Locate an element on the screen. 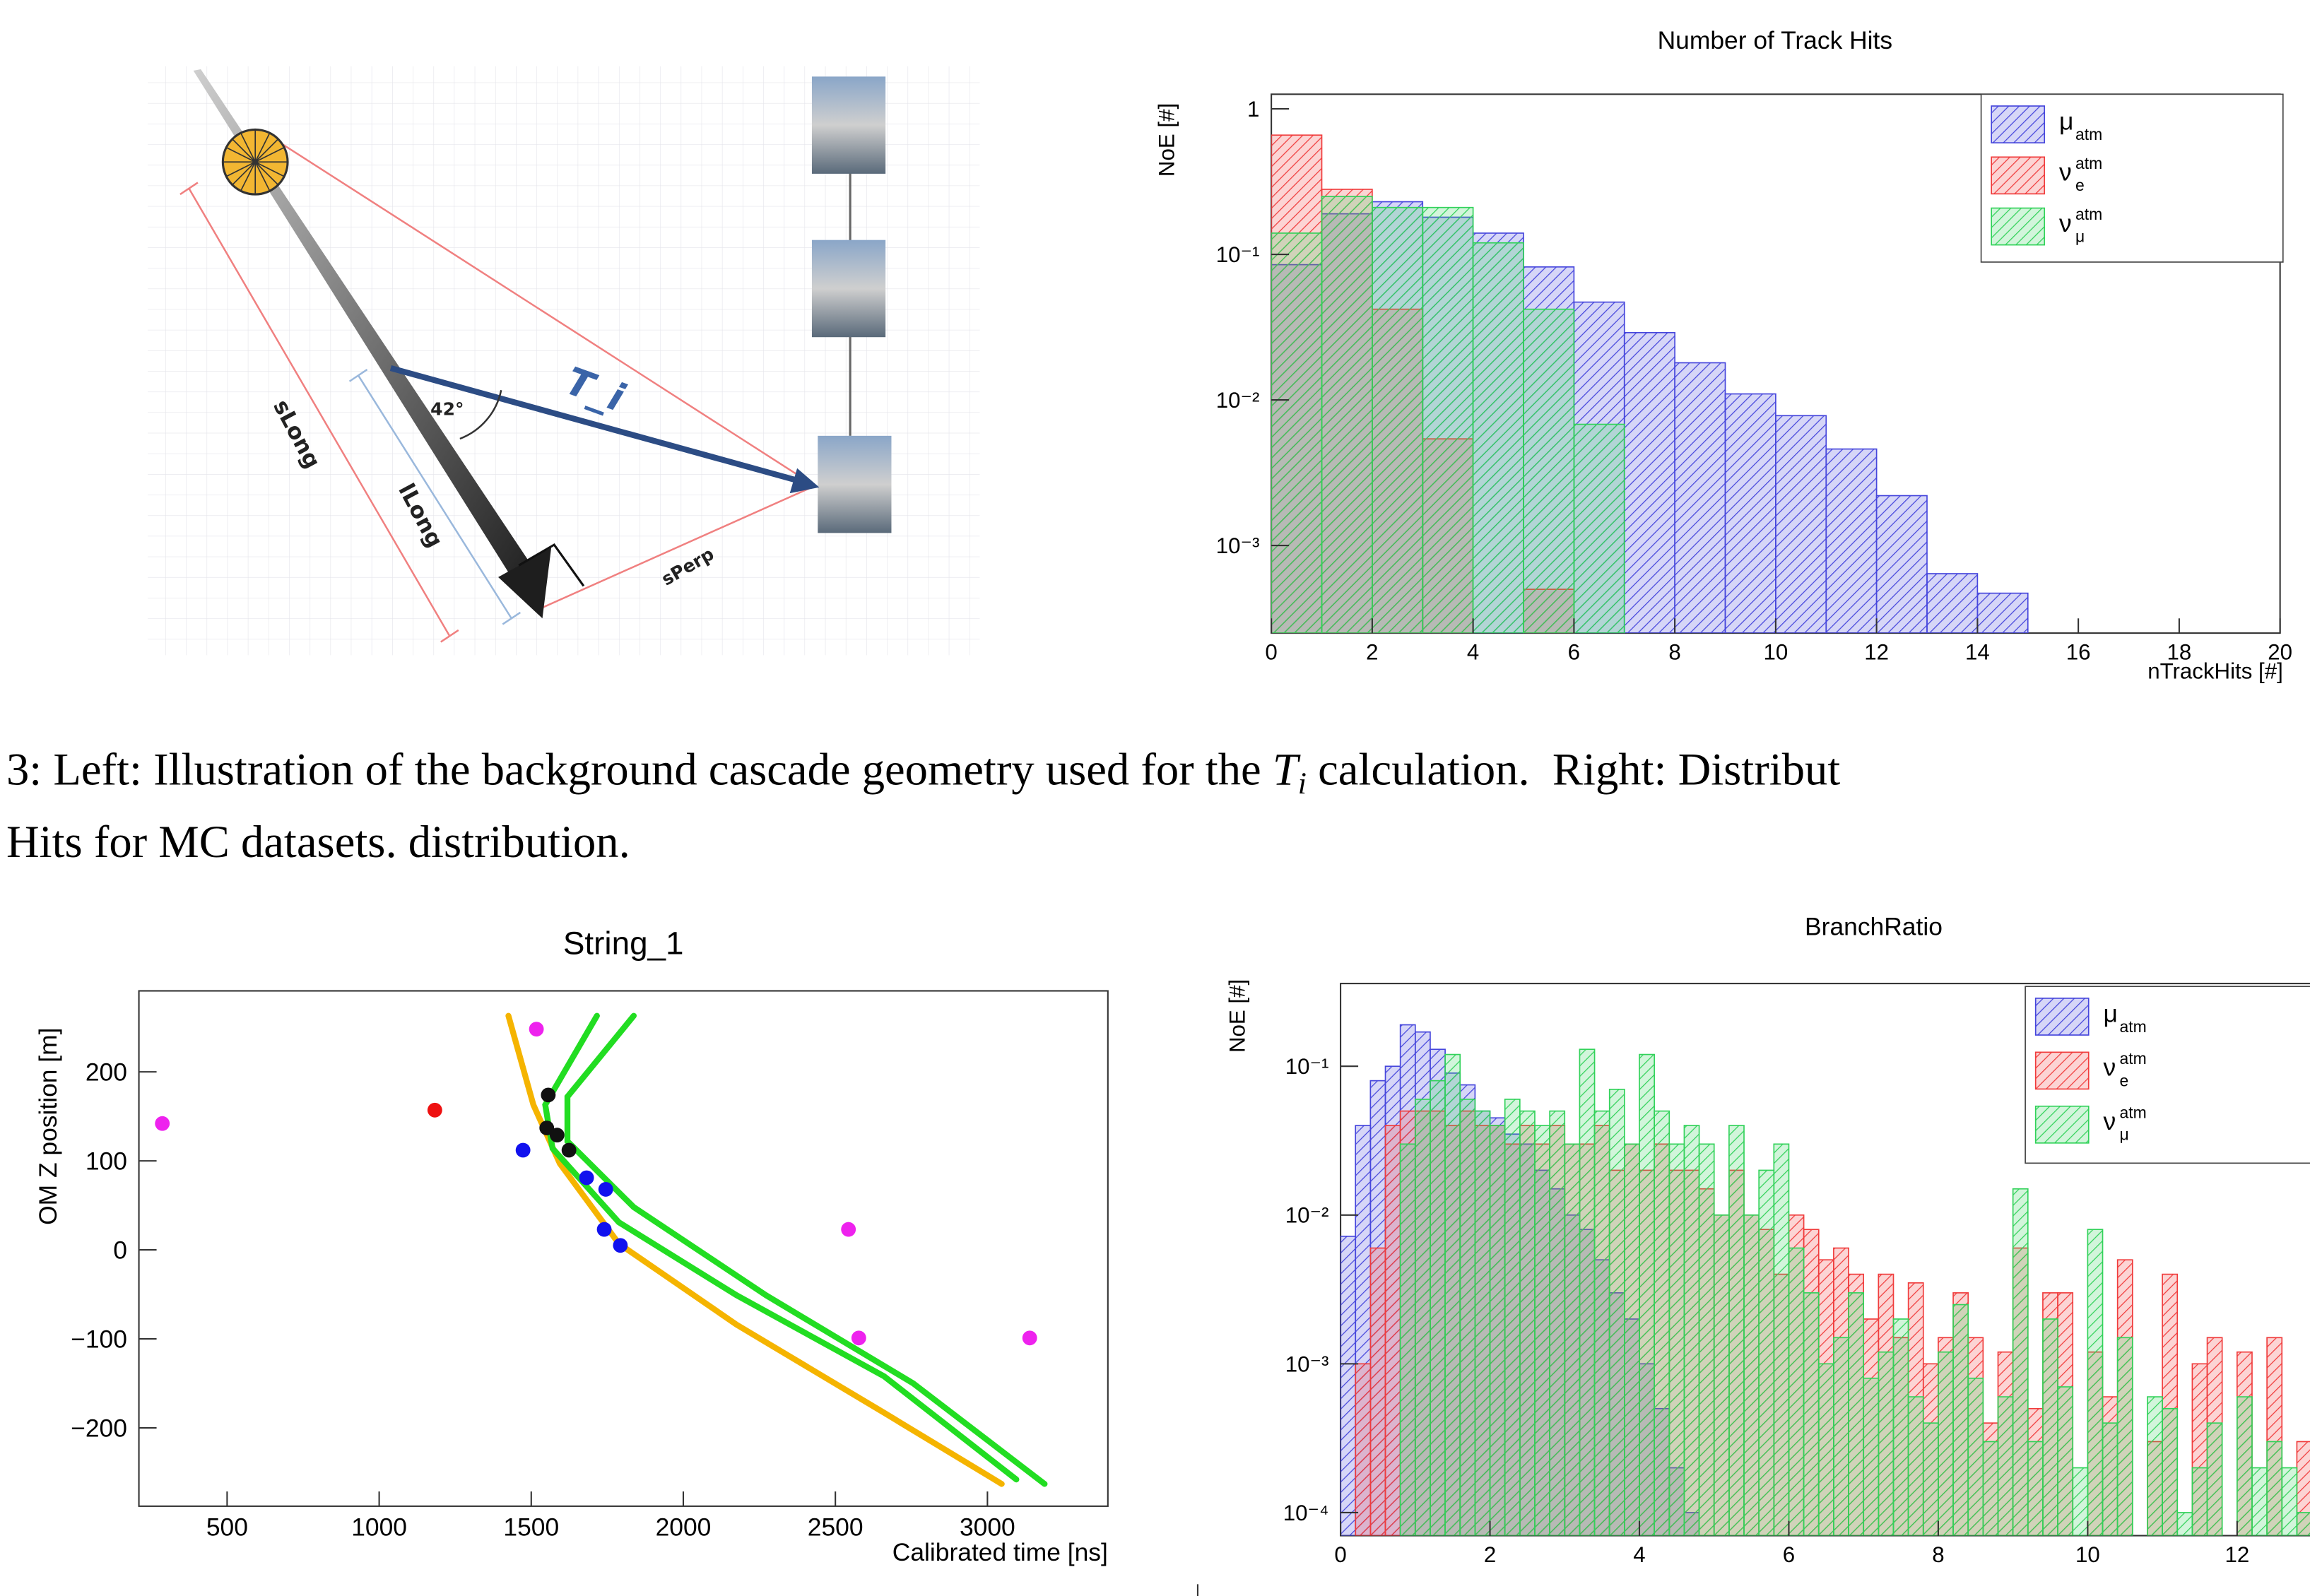 The image size is (2310, 1596). x-tick-label: 20 is located at coordinates (2280, 653).